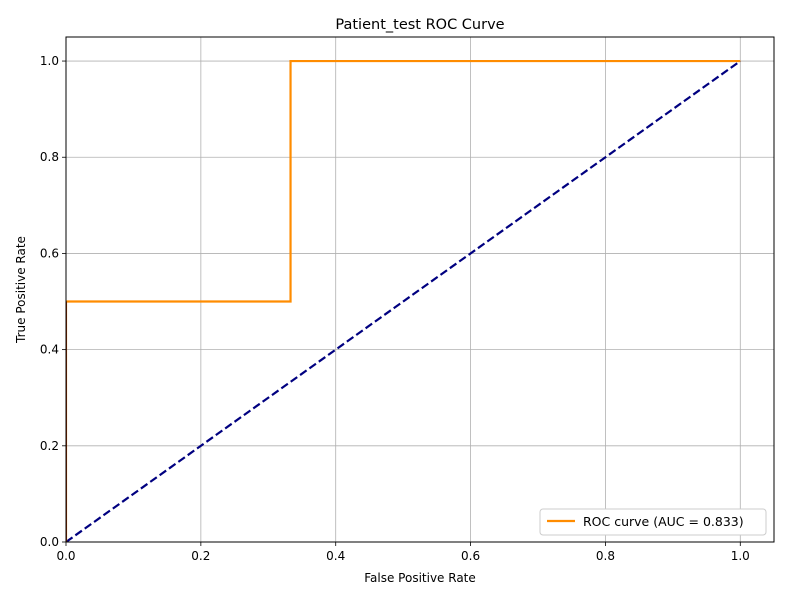 The width and height of the screenshot is (800, 600). I want to click on y-tick-label: 0.4, so click(49, 350).